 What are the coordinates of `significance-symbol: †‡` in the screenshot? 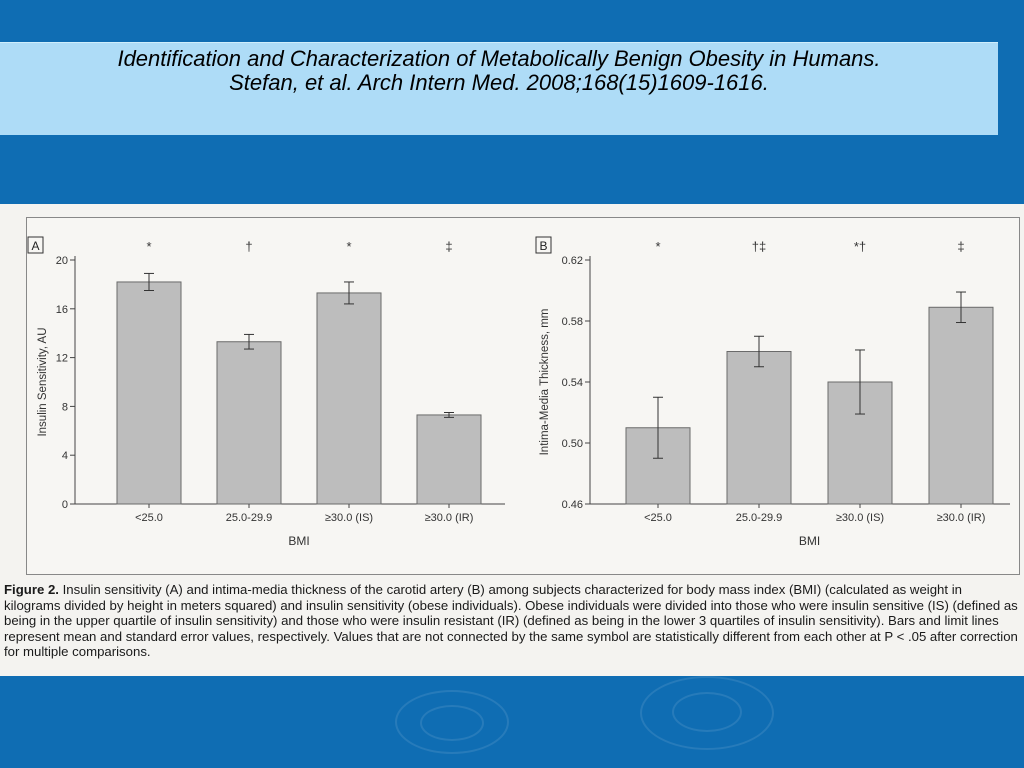 It's located at (759, 246).